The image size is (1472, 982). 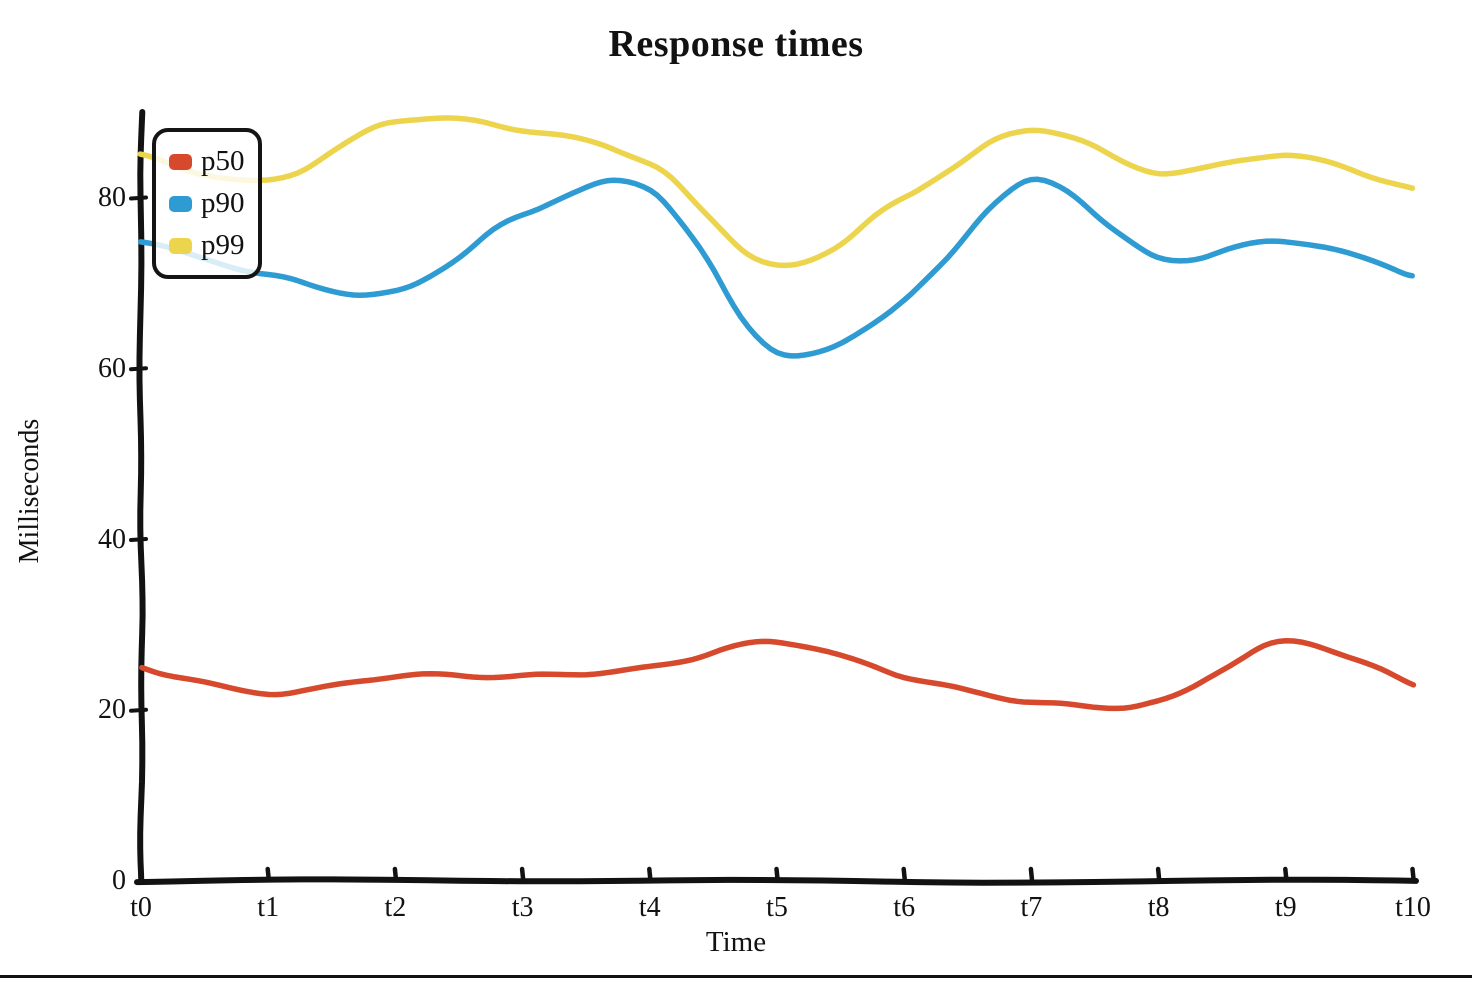 I want to click on x-tick-label-t0: t0, so click(x=141, y=907).